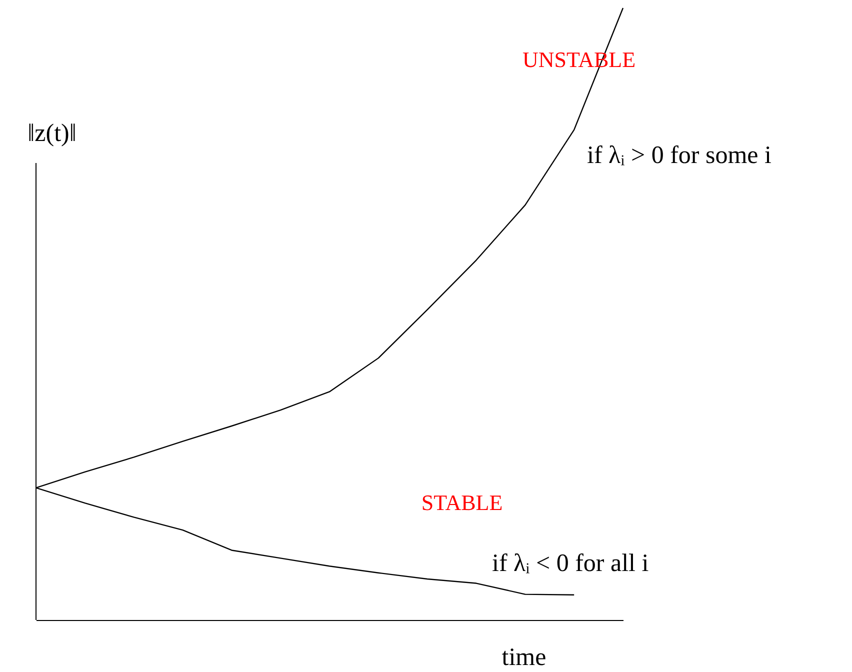  I want to click on x-axis-title: time, so click(524, 657).